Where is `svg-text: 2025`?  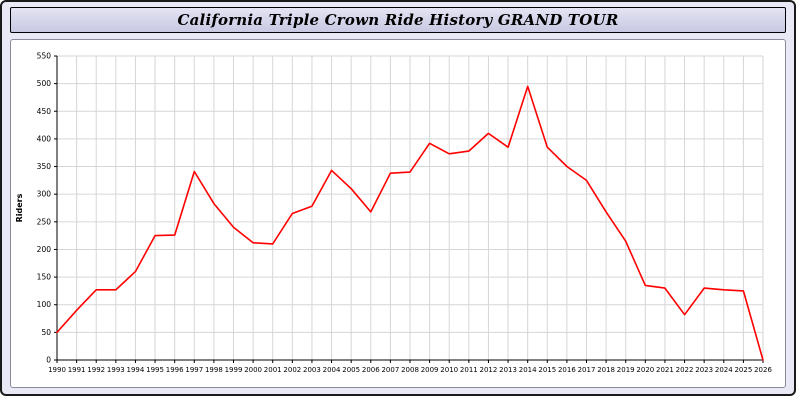
svg-text: 2025 is located at coordinates (743, 370).